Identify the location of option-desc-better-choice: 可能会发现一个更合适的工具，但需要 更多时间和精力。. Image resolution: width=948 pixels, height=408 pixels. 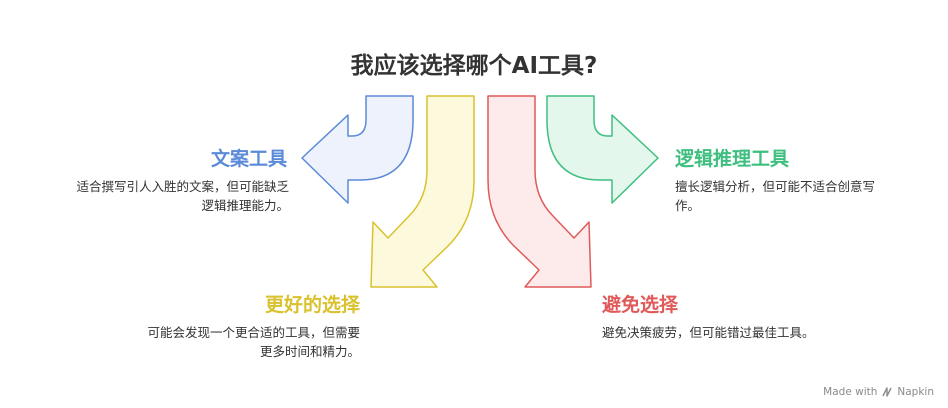
(253, 342).